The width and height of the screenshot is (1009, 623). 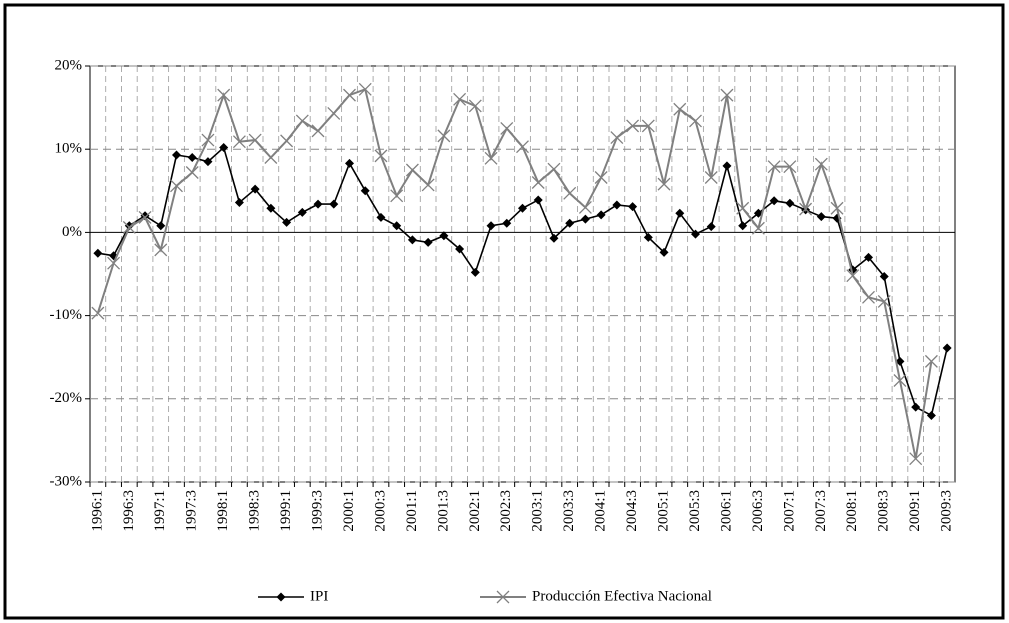 I want to click on x-tick-label: 1997:1, so click(x=160, y=511).